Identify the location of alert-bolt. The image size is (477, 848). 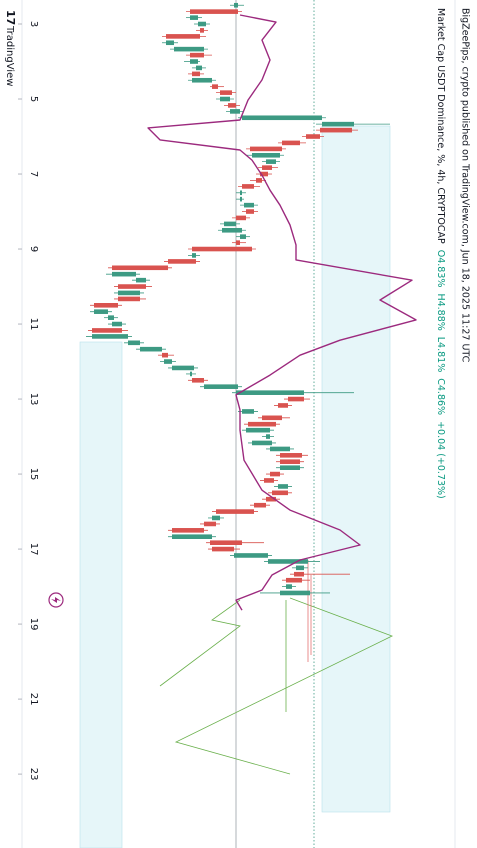
(56, 600).